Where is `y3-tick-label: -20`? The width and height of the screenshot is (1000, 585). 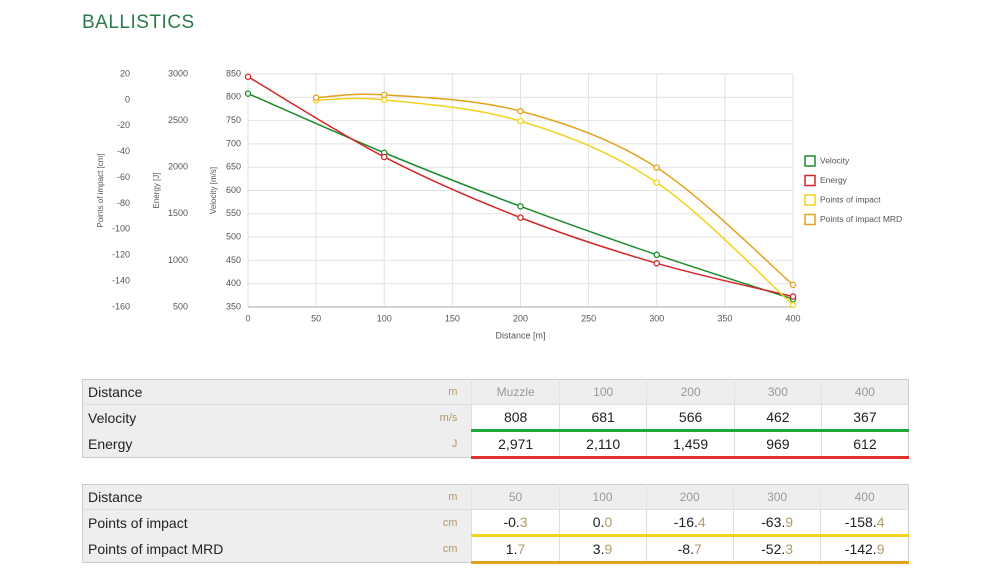
y3-tick-label: -20 is located at coordinates (123, 125).